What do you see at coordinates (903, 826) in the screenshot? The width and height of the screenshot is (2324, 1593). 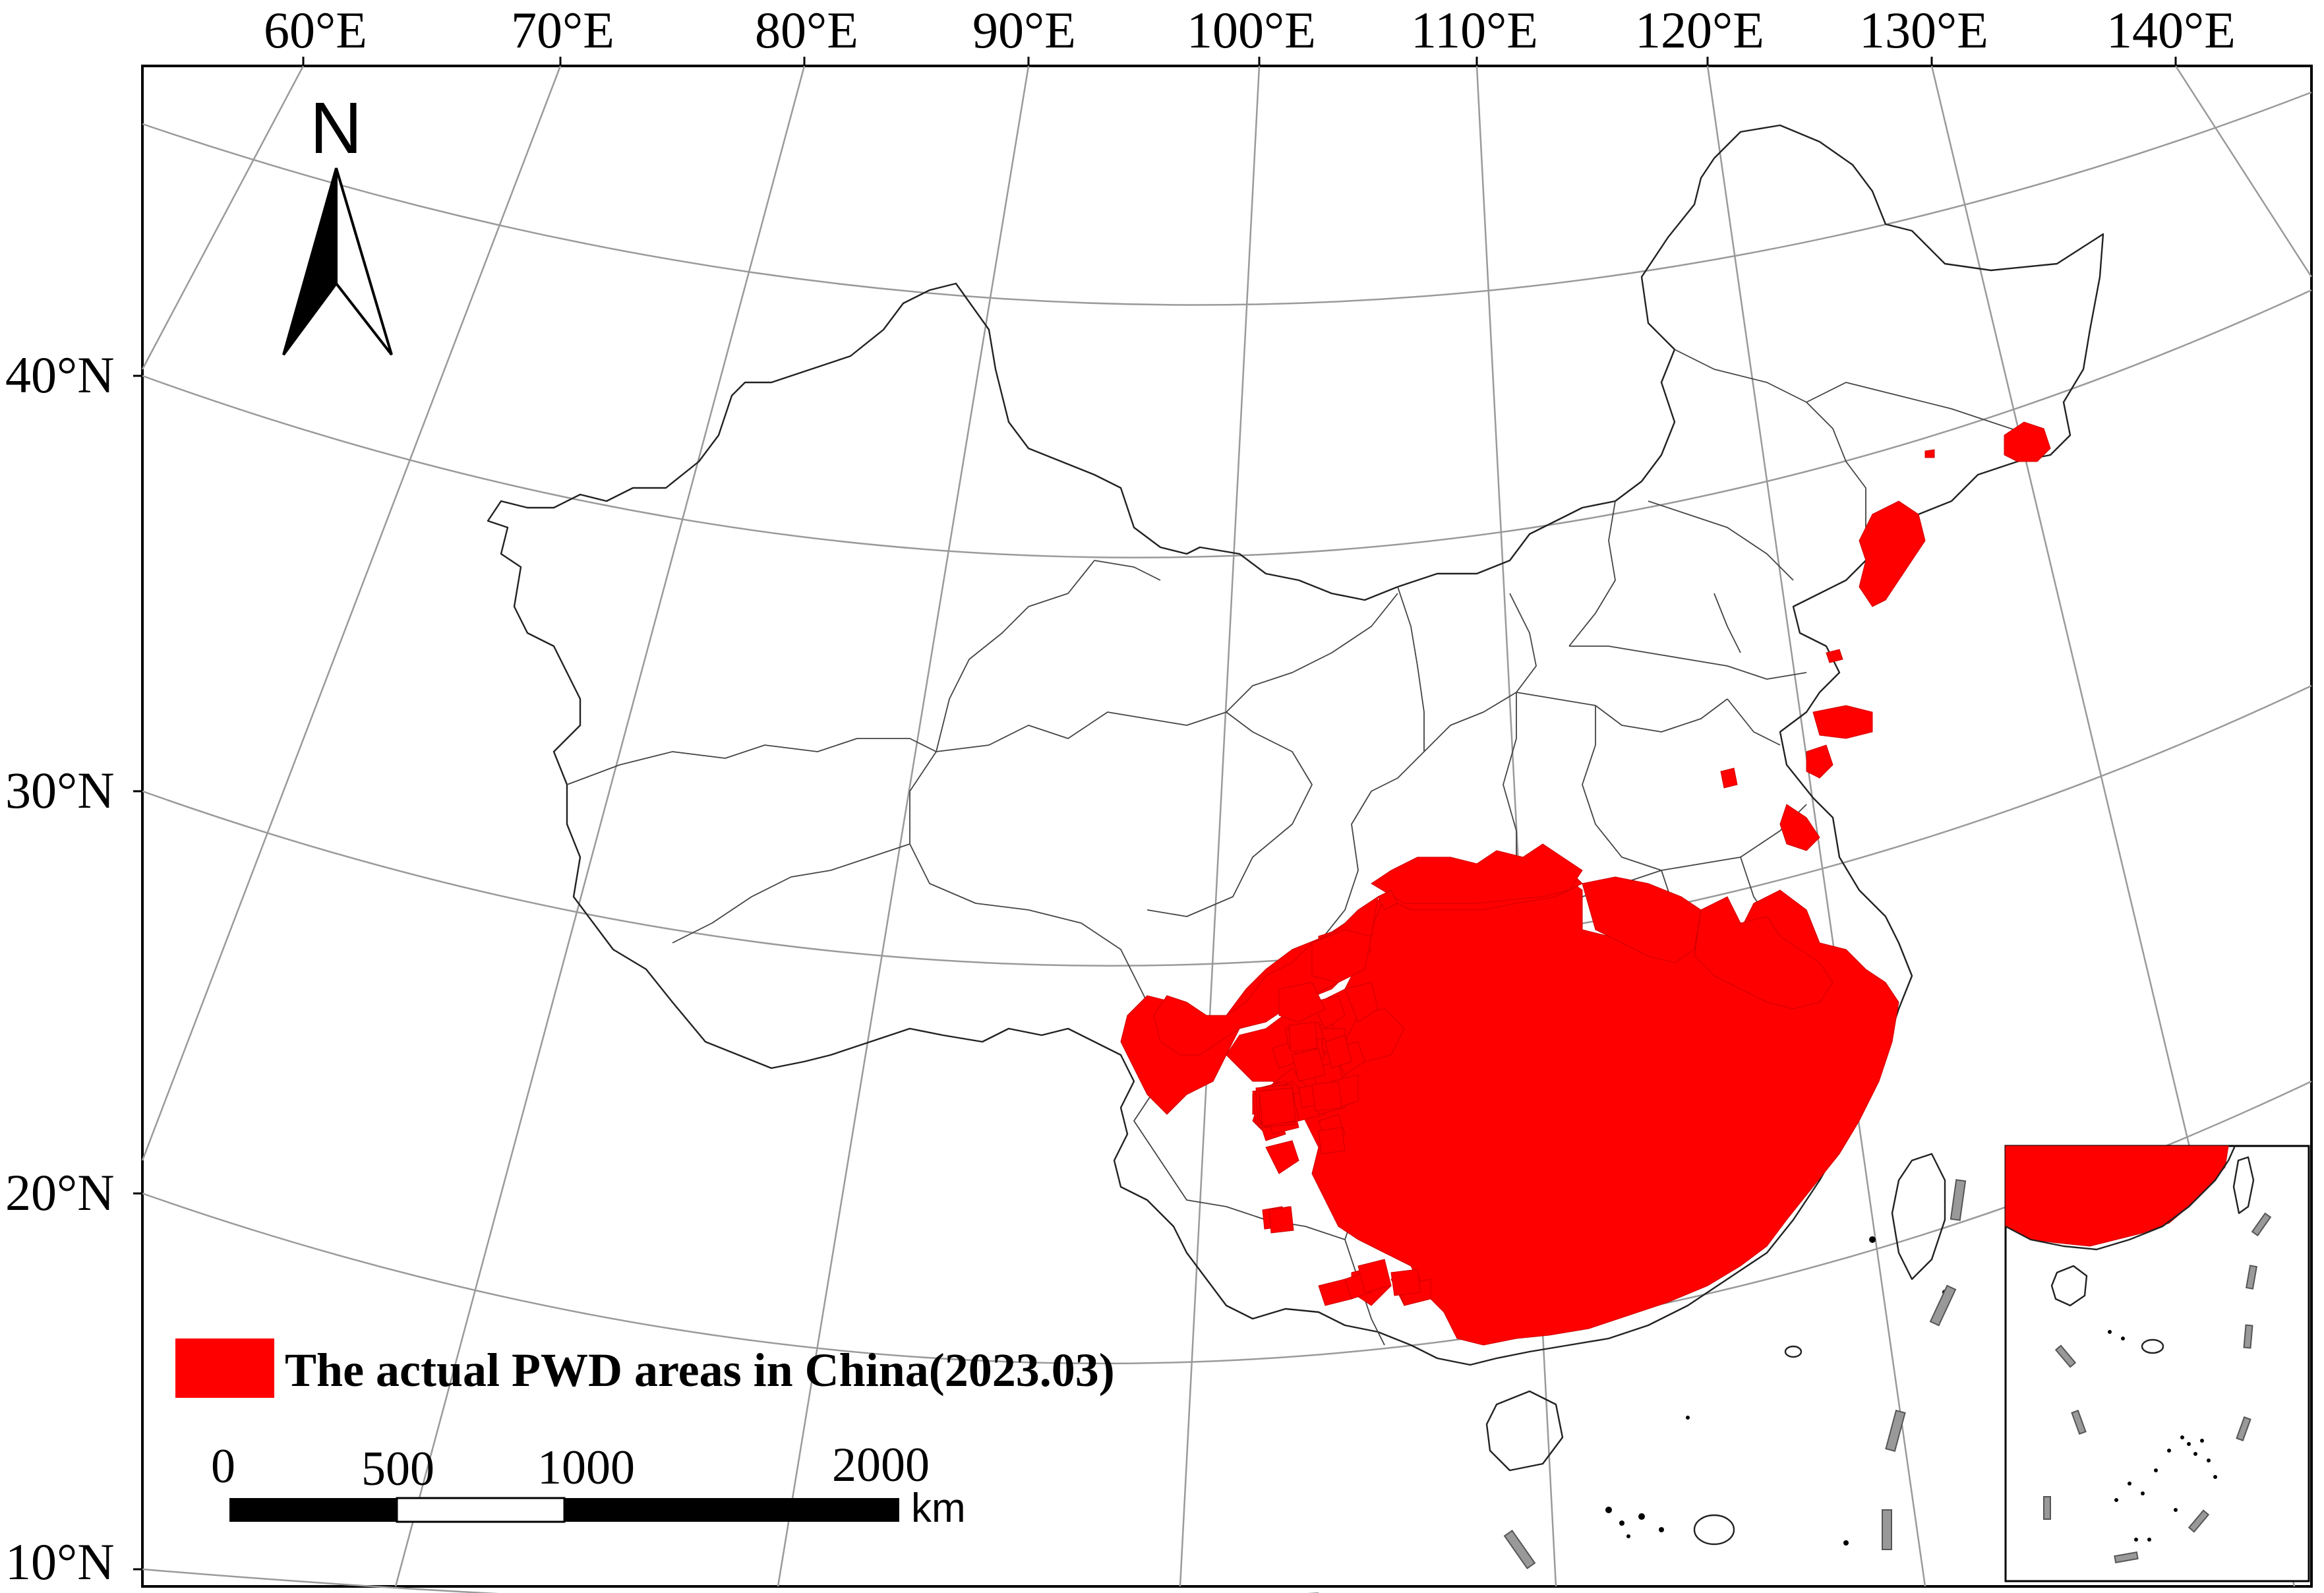 I see `lon-90-line` at bounding box center [903, 826].